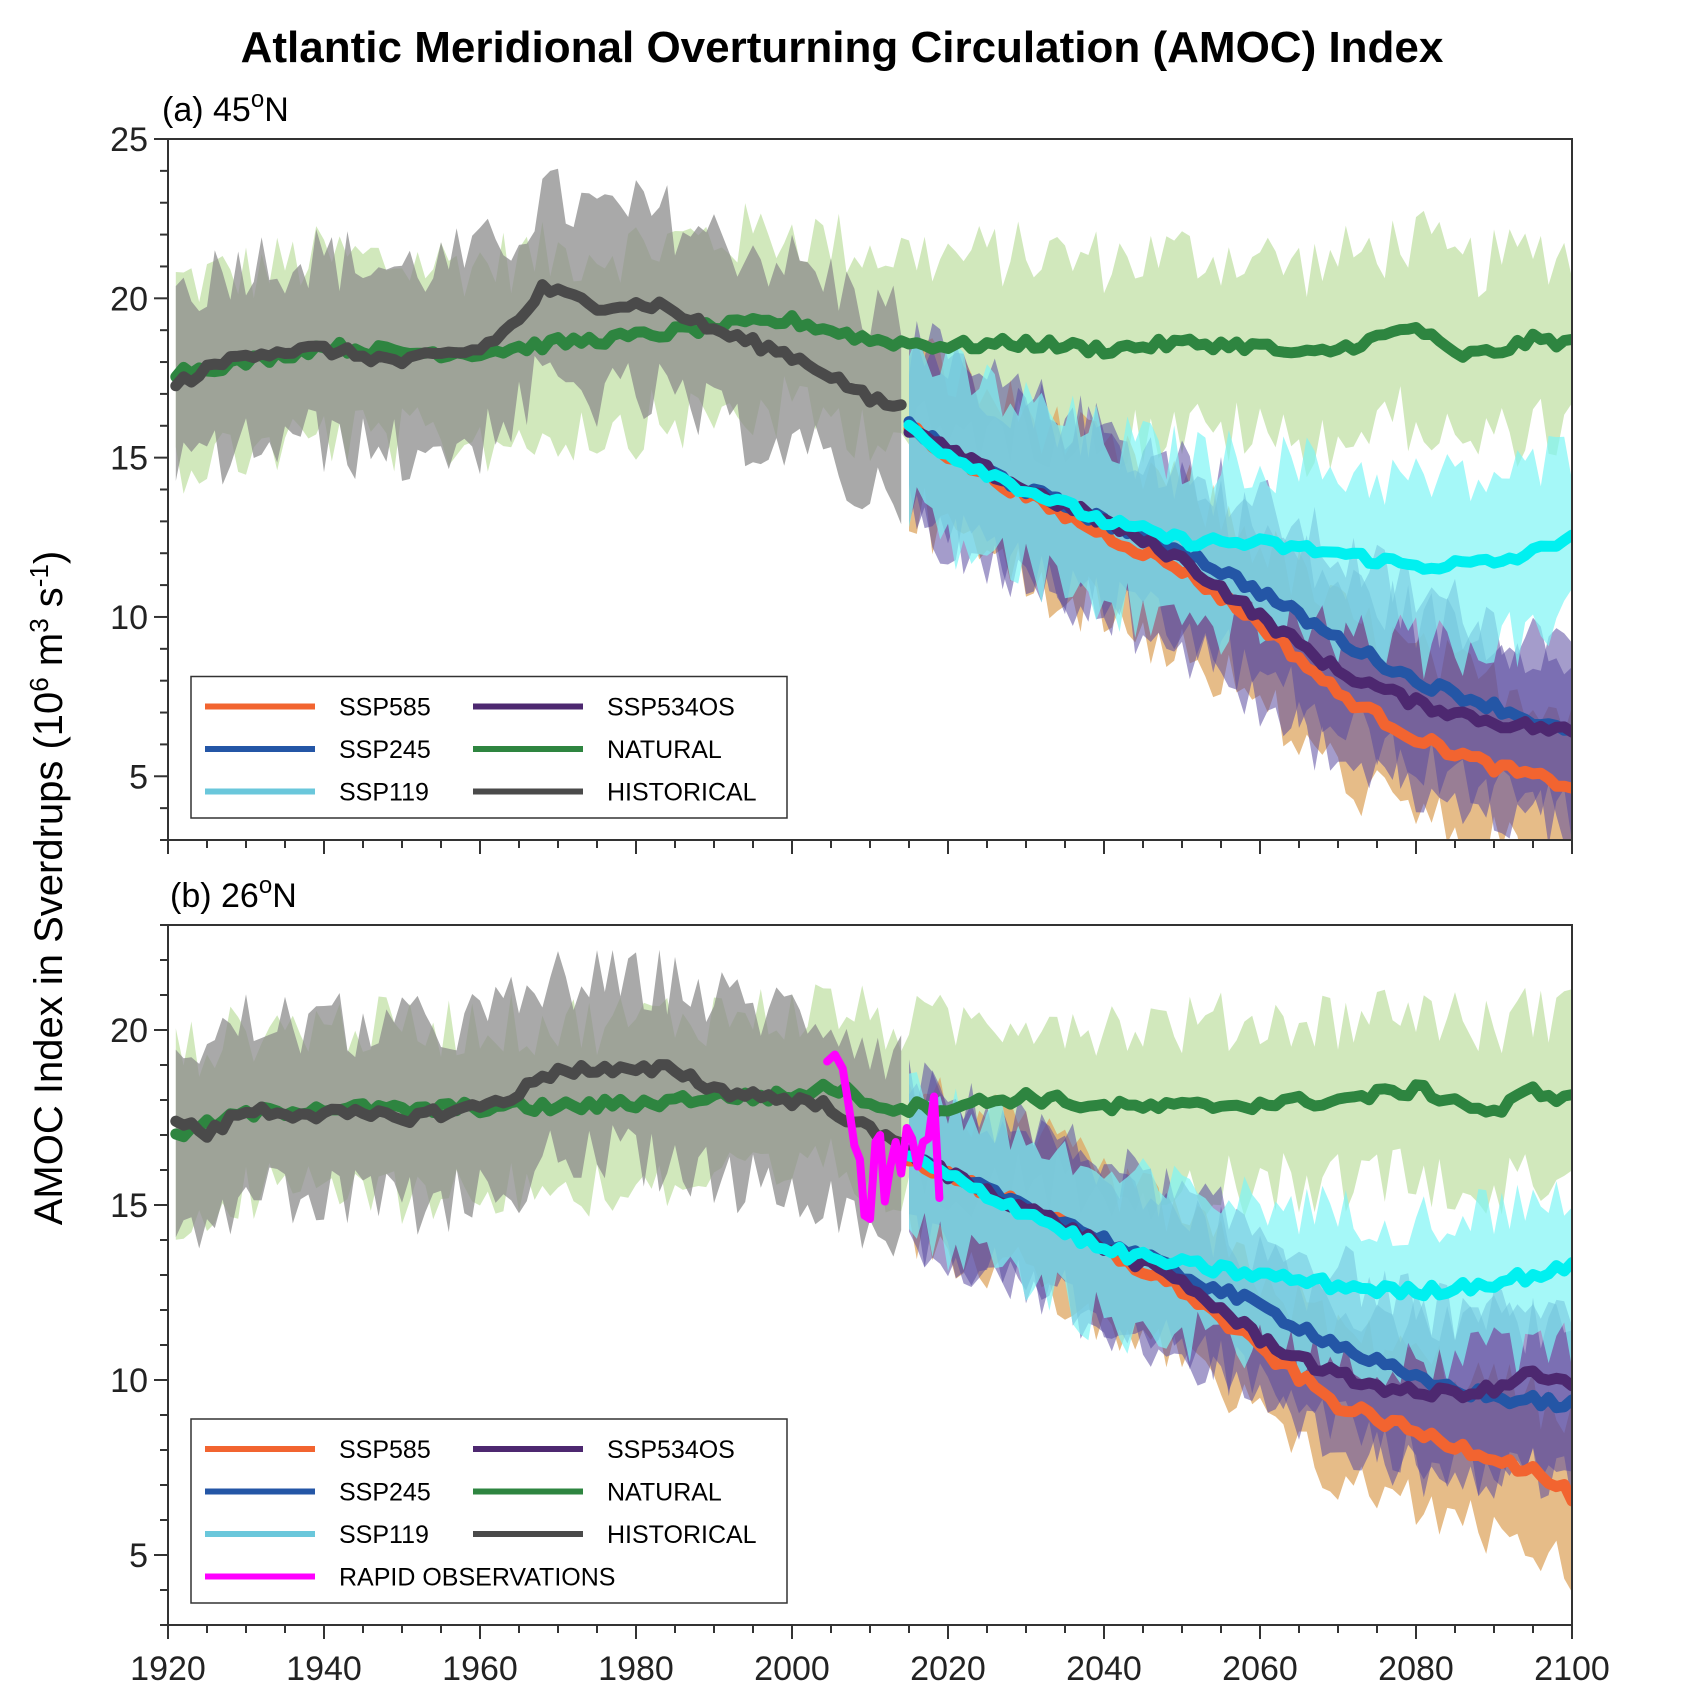  What do you see at coordinates (214, 896) in the screenshot?
I see `panel-label-main: (b) 26` at bounding box center [214, 896].